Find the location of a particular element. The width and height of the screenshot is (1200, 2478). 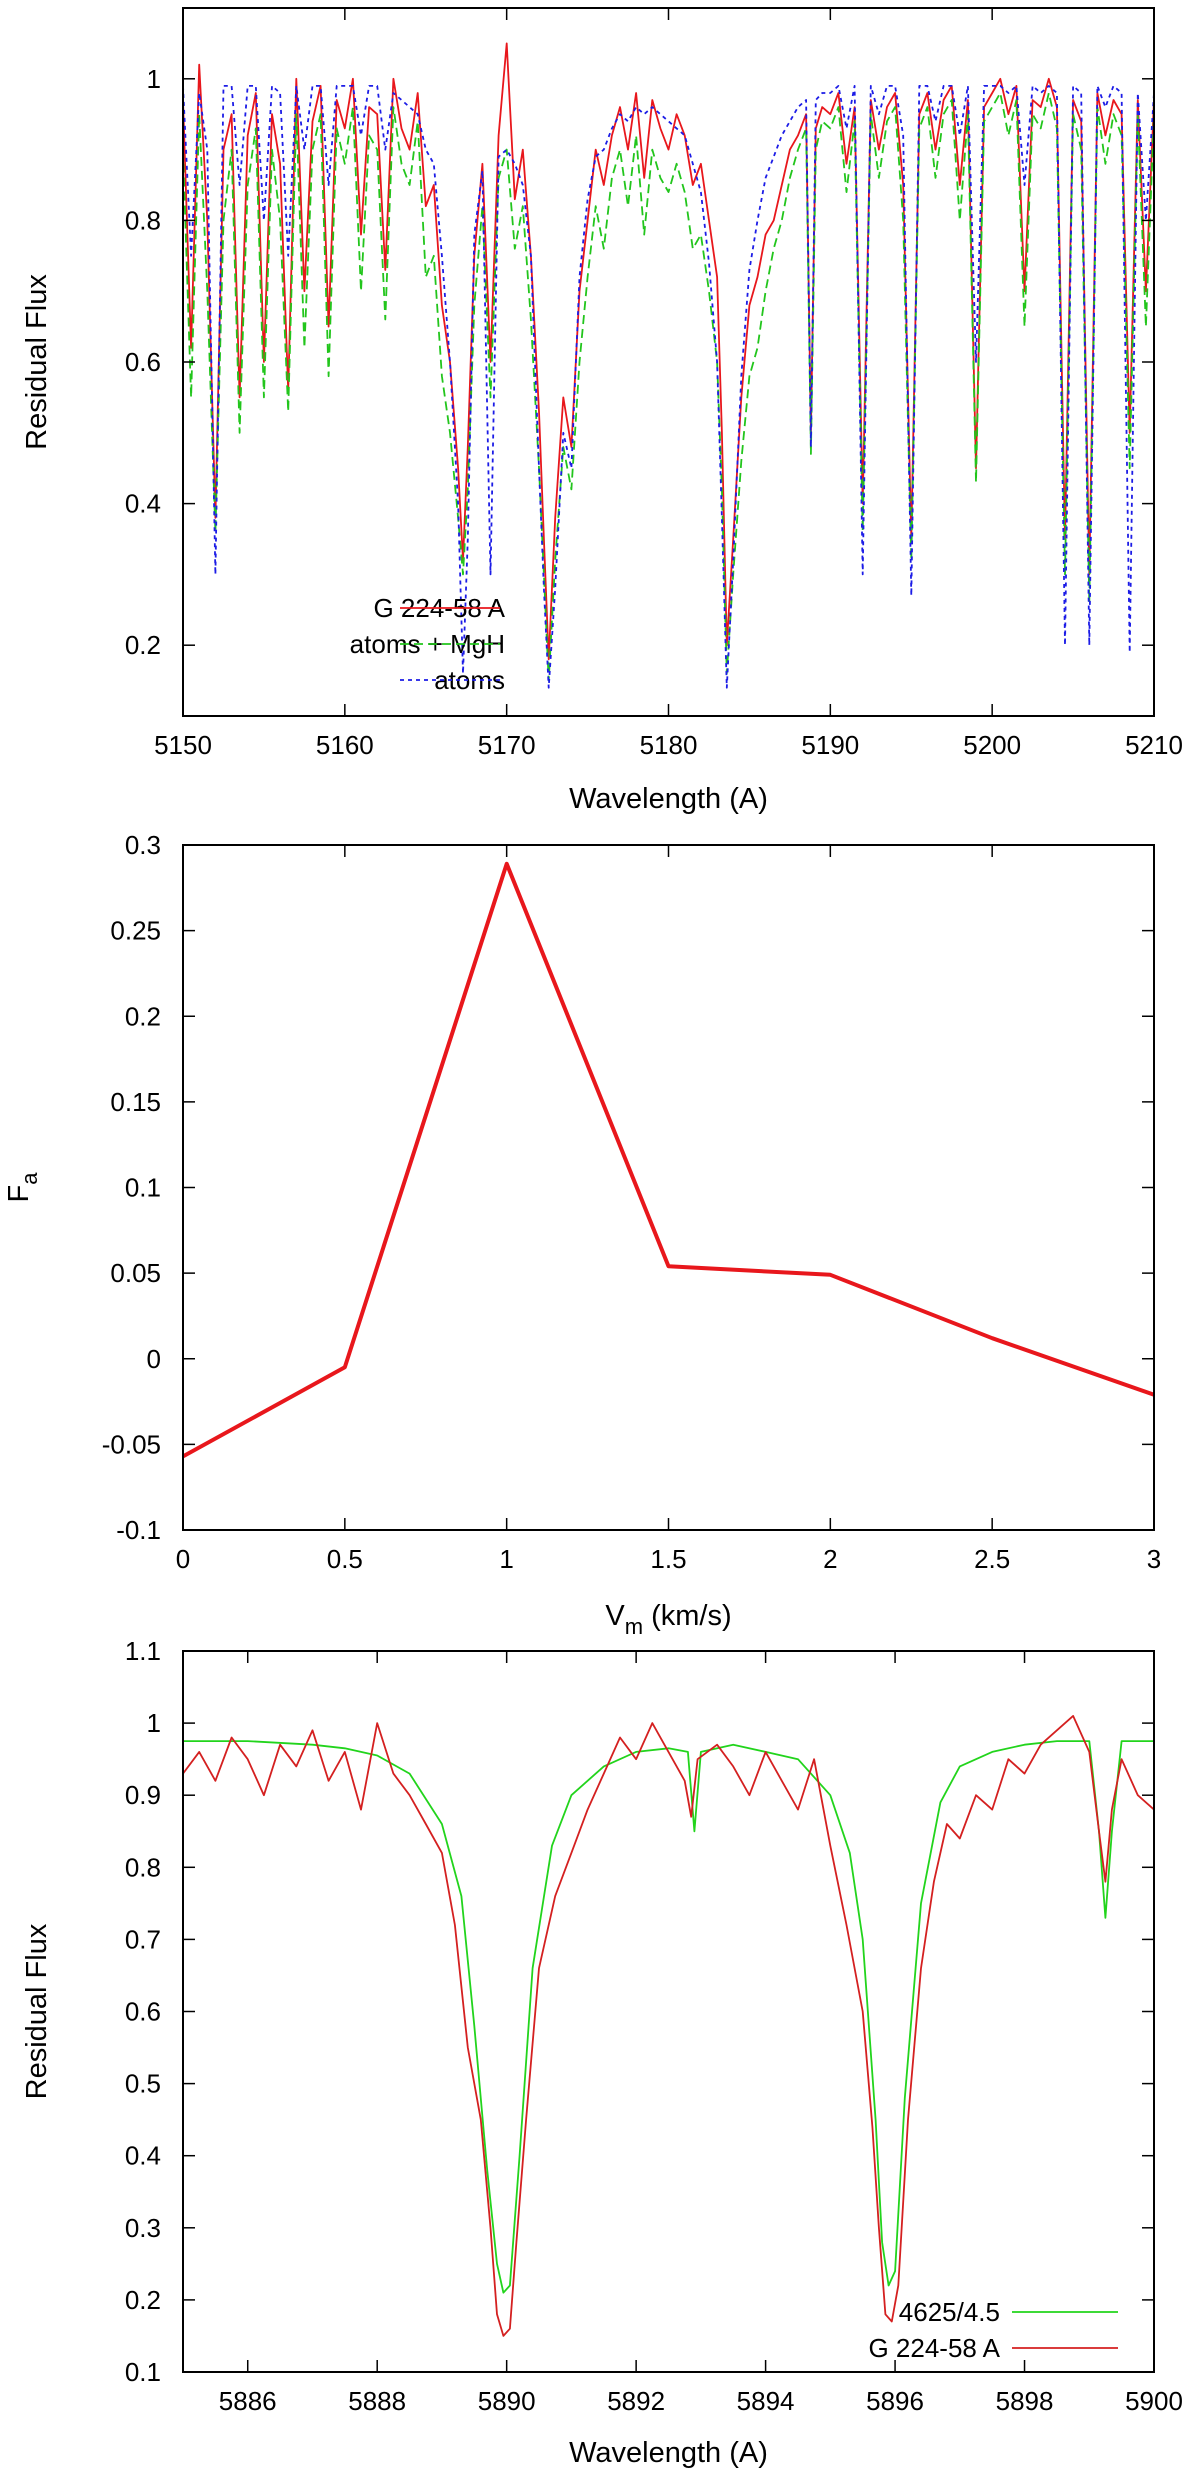

x-tick-label: 0 is located at coordinates (183, 1559).